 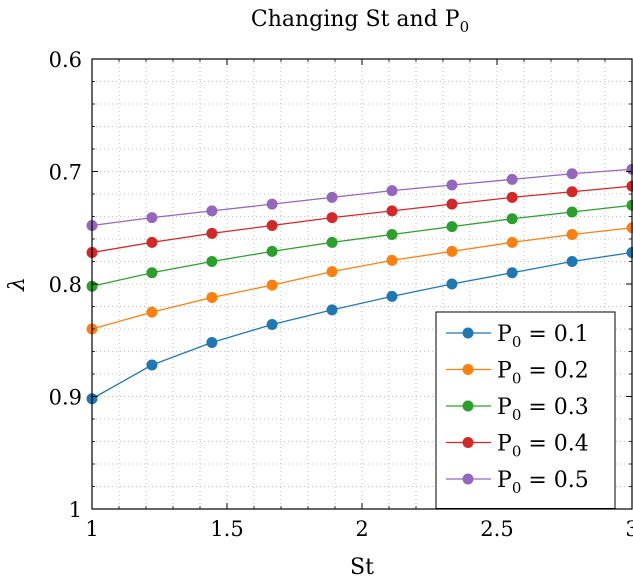 I want to click on y-axis-title: λ, so click(x=17, y=284).